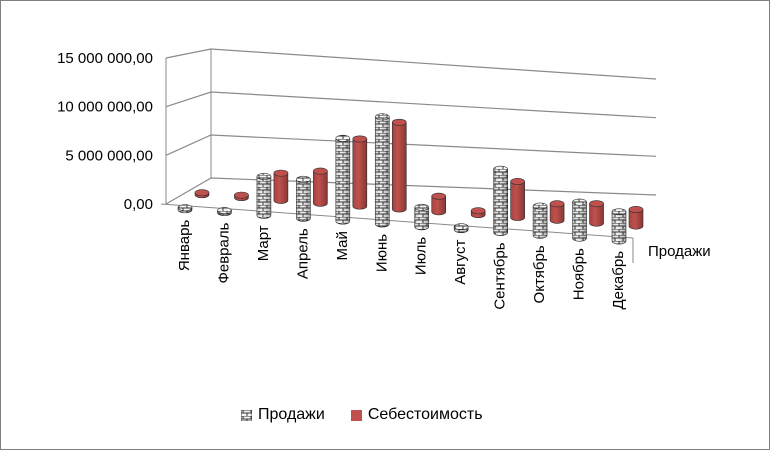 The image size is (770, 451). What do you see at coordinates (105, 107) in the screenshot?
I see `y-tick-label: 10 000 000,00` at bounding box center [105, 107].